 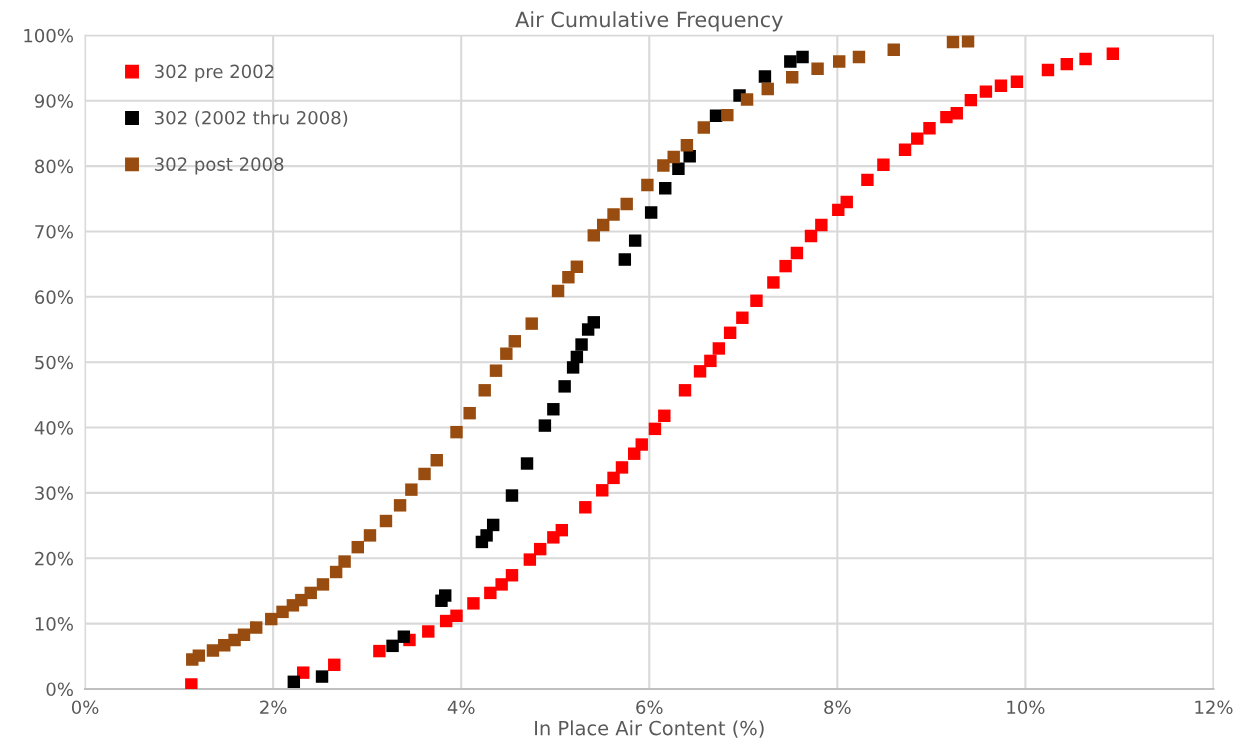 What do you see at coordinates (1214, 707) in the screenshot?
I see `x-tick-label: 12%` at bounding box center [1214, 707].